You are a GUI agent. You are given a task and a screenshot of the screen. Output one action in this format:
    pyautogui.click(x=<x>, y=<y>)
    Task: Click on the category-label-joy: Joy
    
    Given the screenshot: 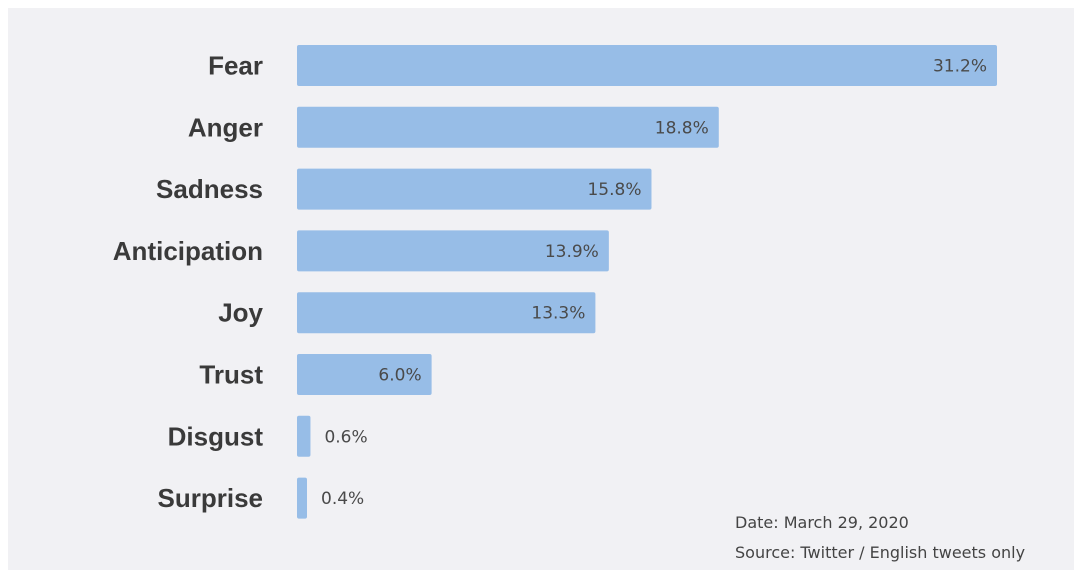 What is the action you would take?
    pyautogui.click(x=240, y=313)
    